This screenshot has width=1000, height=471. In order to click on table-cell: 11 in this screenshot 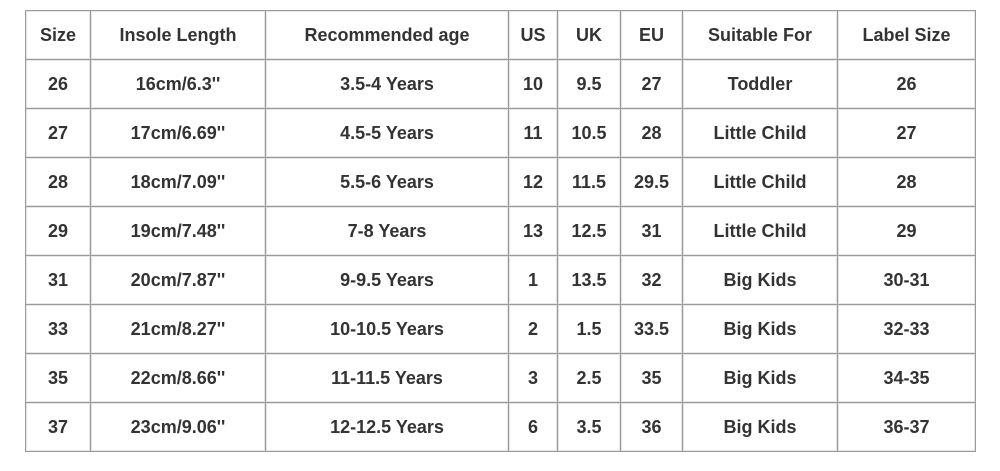, I will do `click(533, 133)`.